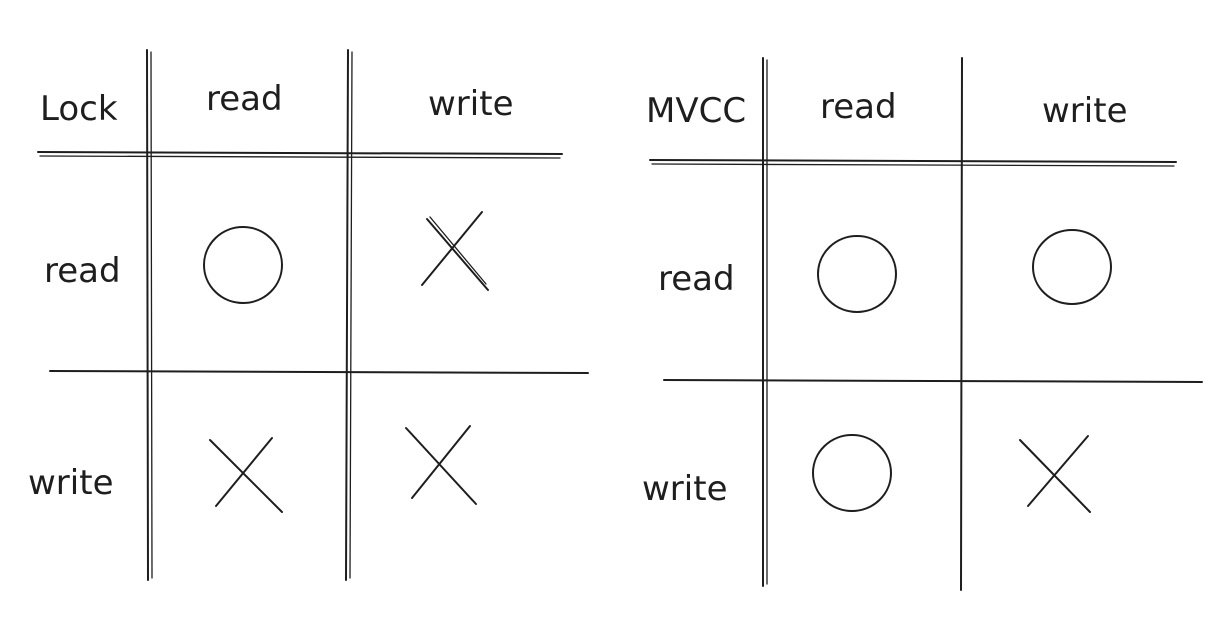 This screenshot has height=632, width=1230. I want to click on mvcc-write-read-circle, so click(852, 473).